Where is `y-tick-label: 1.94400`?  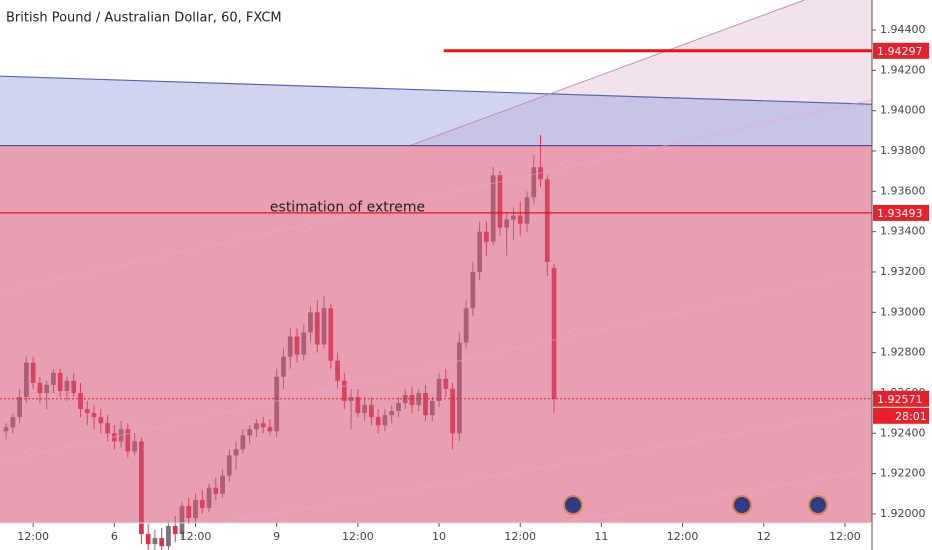
y-tick-label: 1.94400 is located at coordinates (903, 29).